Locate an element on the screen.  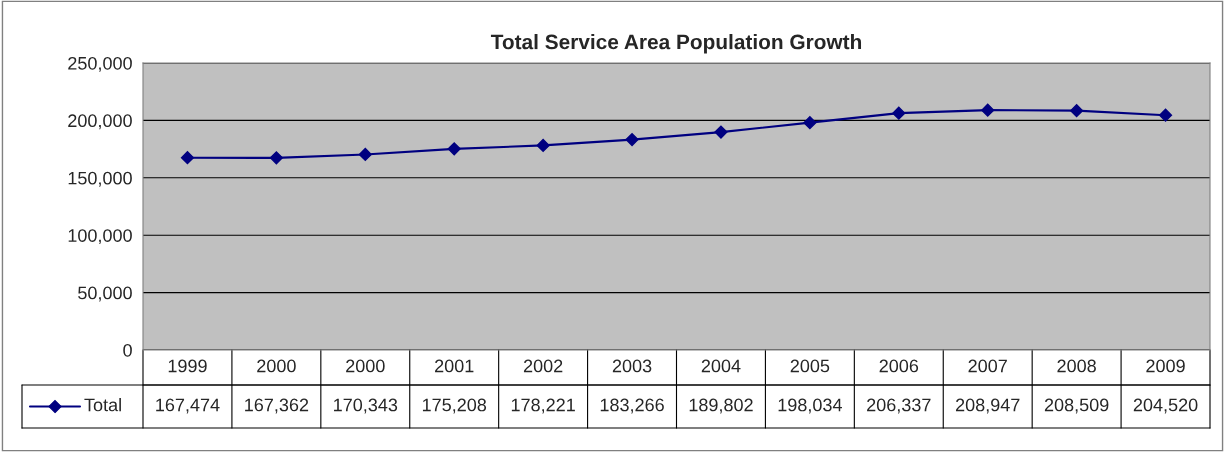
data-label: 167,474 is located at coordinates (188, 406).